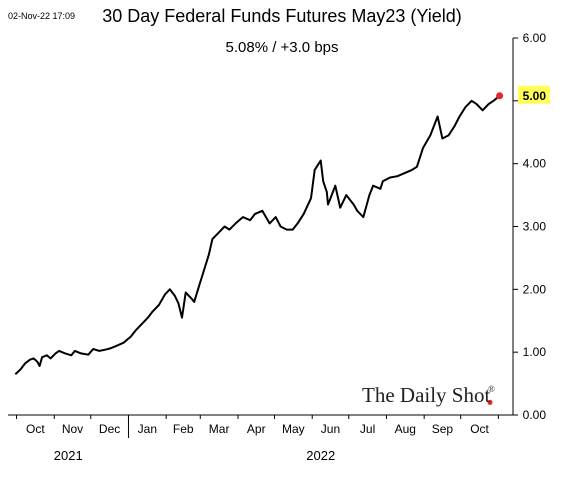  Describe the element at coordinates (443, 429) in the screenshot. I see `x-tick-label: Sep` at that location.